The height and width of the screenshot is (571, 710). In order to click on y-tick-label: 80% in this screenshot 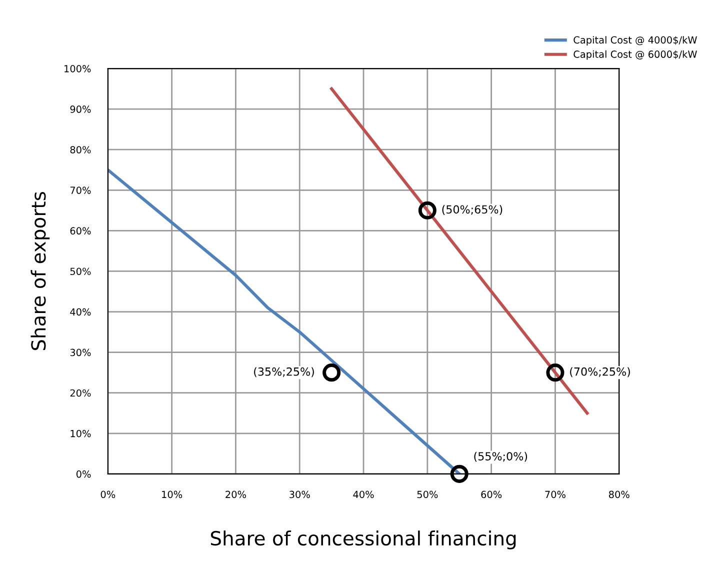, I will do `click(80, 150)`.